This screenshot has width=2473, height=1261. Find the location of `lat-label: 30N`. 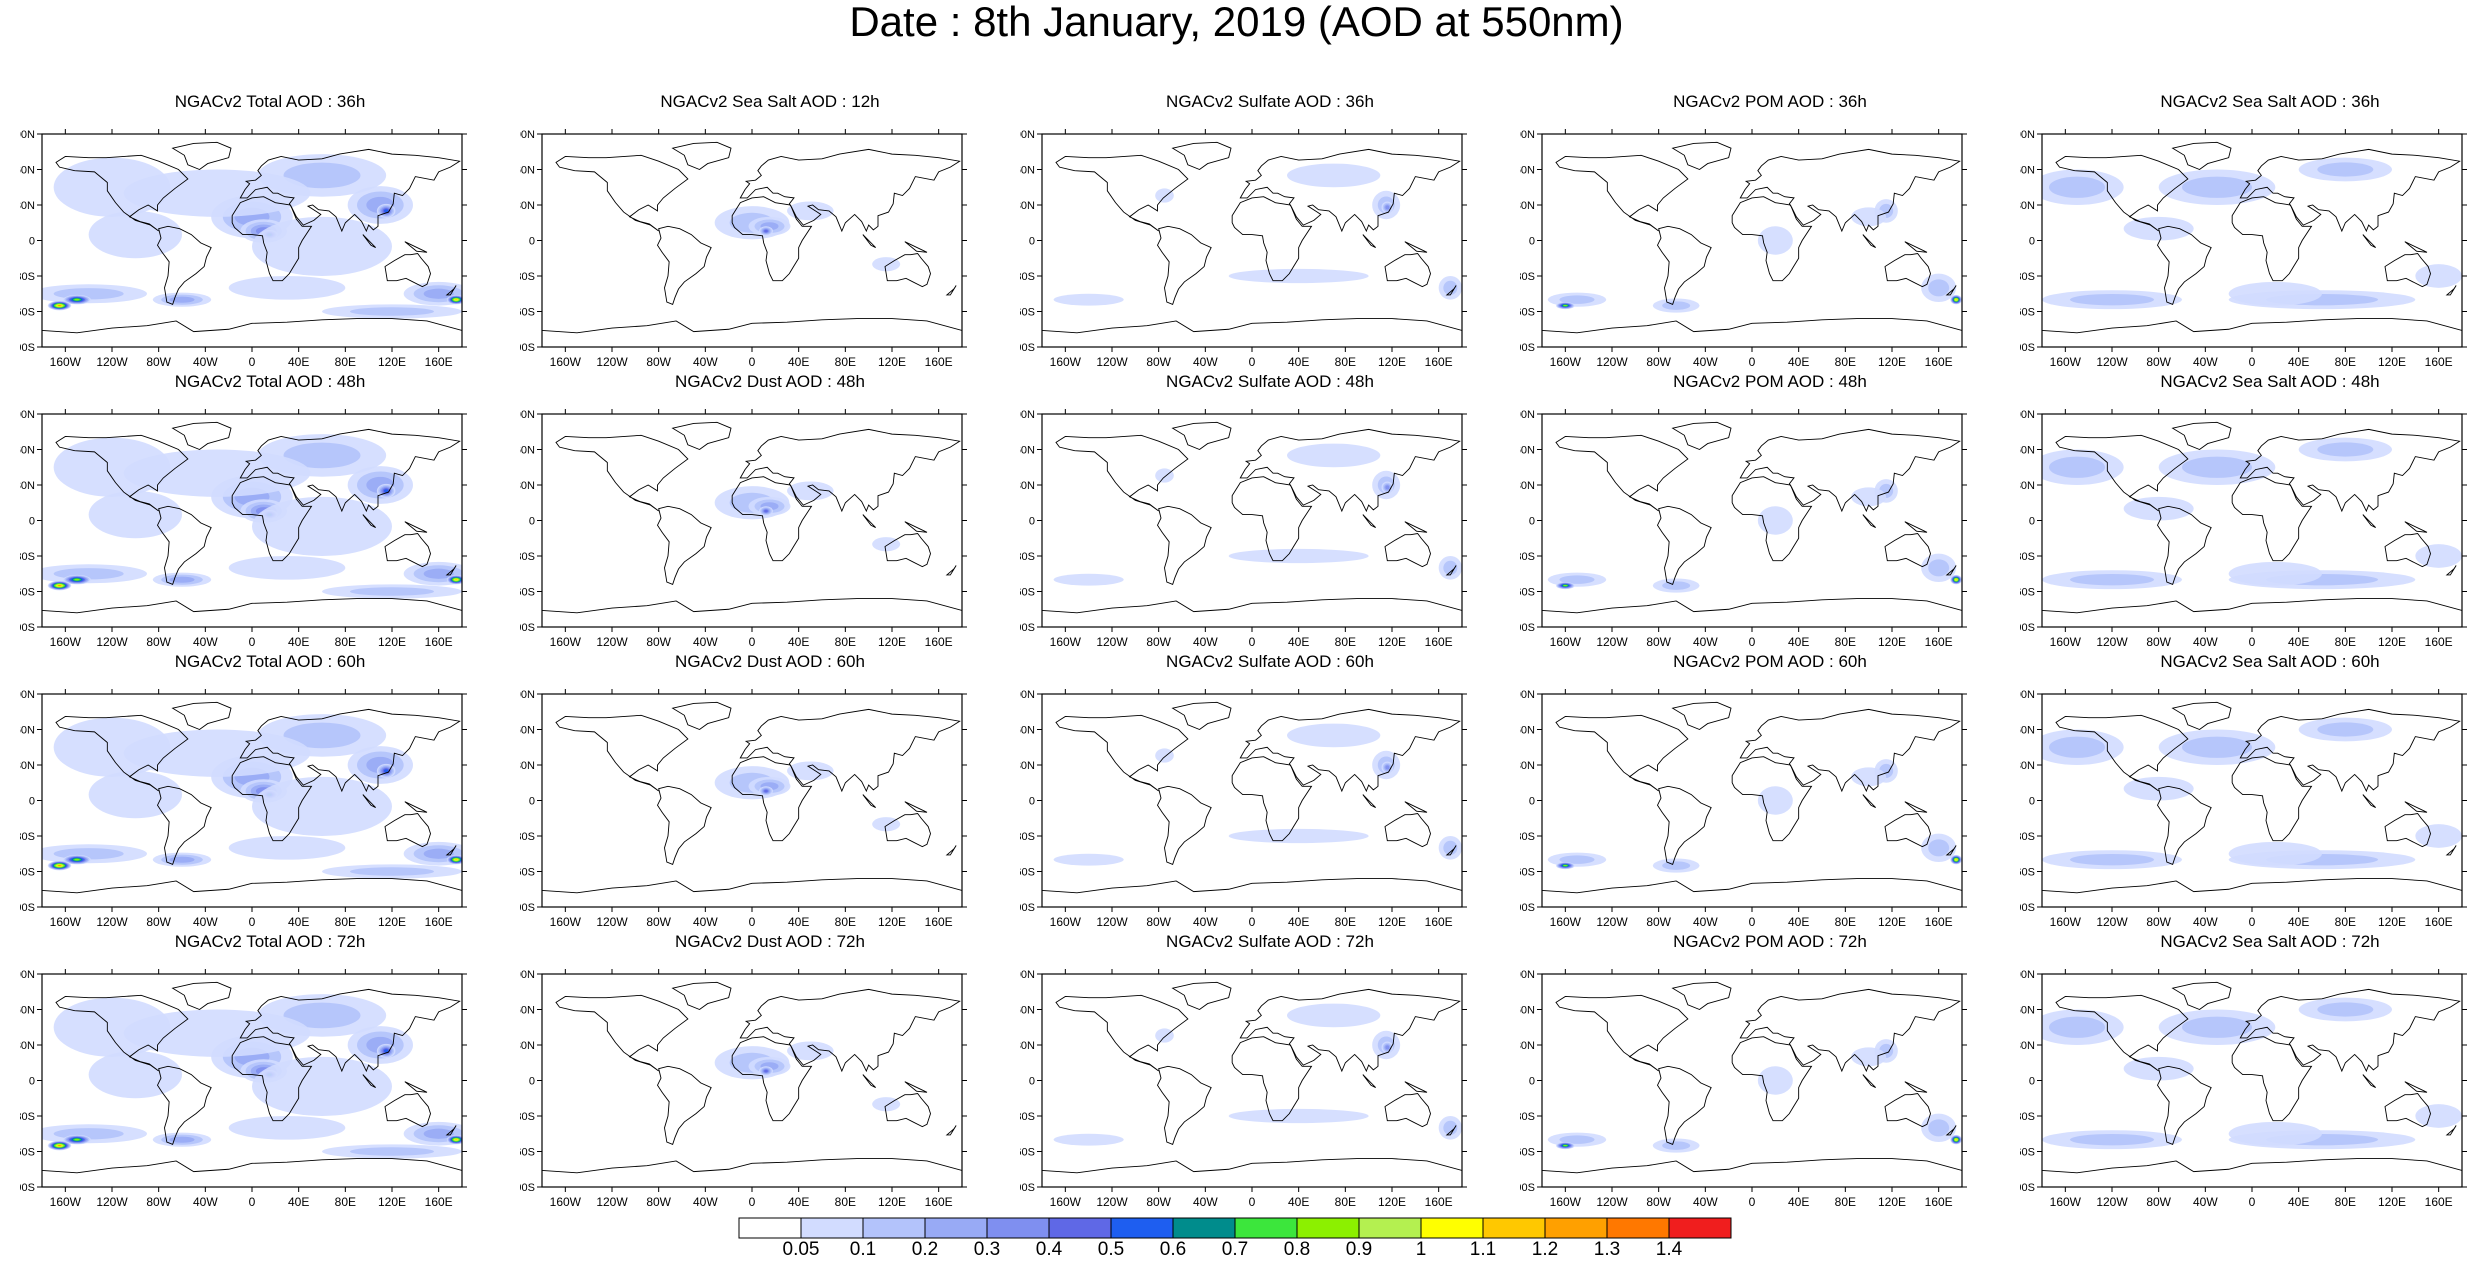

lat-label: 30N is located at coordinates (527, 766).